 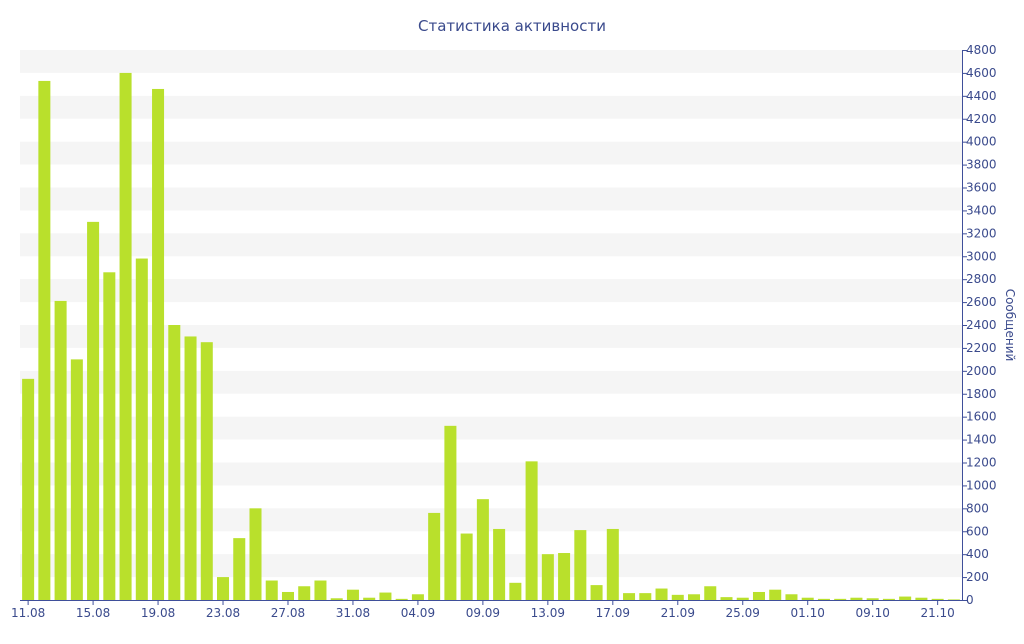 What do you see at coordinates (981, 73) in the screenshot?
I see `y-tick-label: 4600` at bounding box center [981, 73].